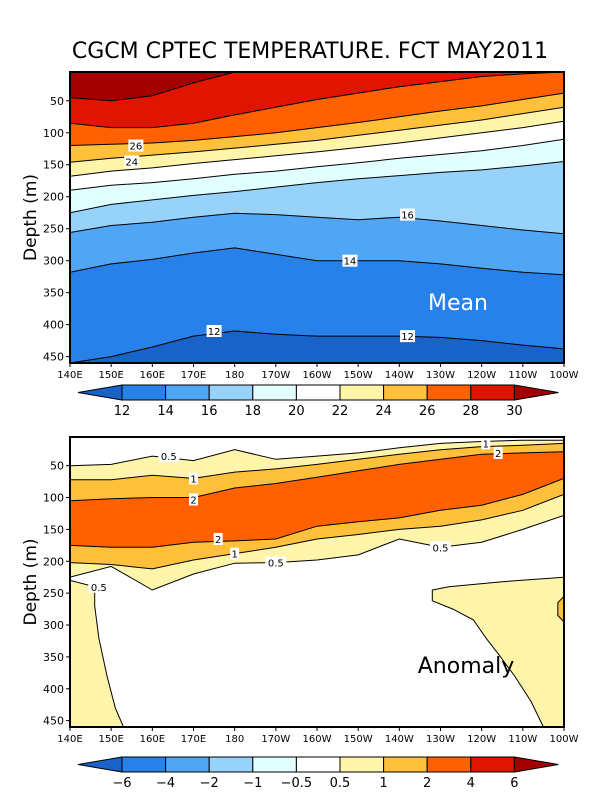  I want to click on contour-label: 14, so click(350, 262).